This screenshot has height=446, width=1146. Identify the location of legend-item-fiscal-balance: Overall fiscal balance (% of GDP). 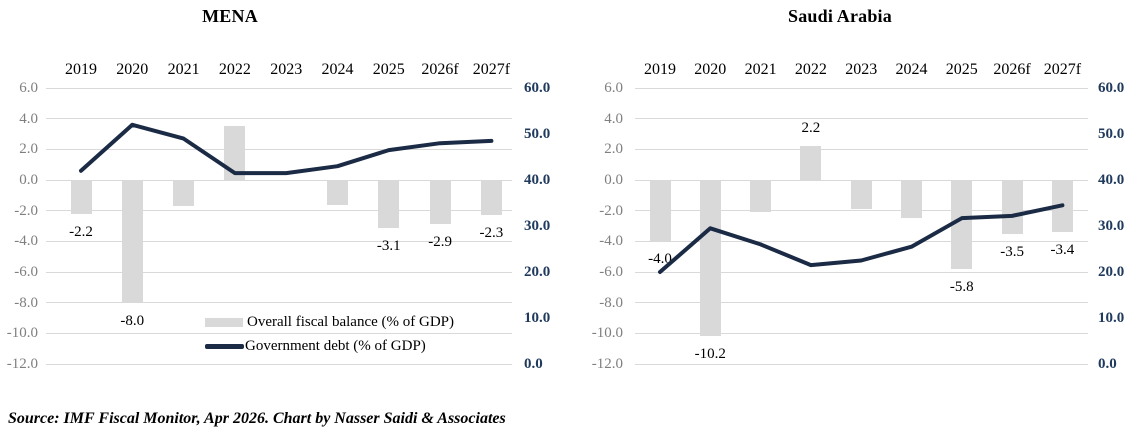
(329, 322).